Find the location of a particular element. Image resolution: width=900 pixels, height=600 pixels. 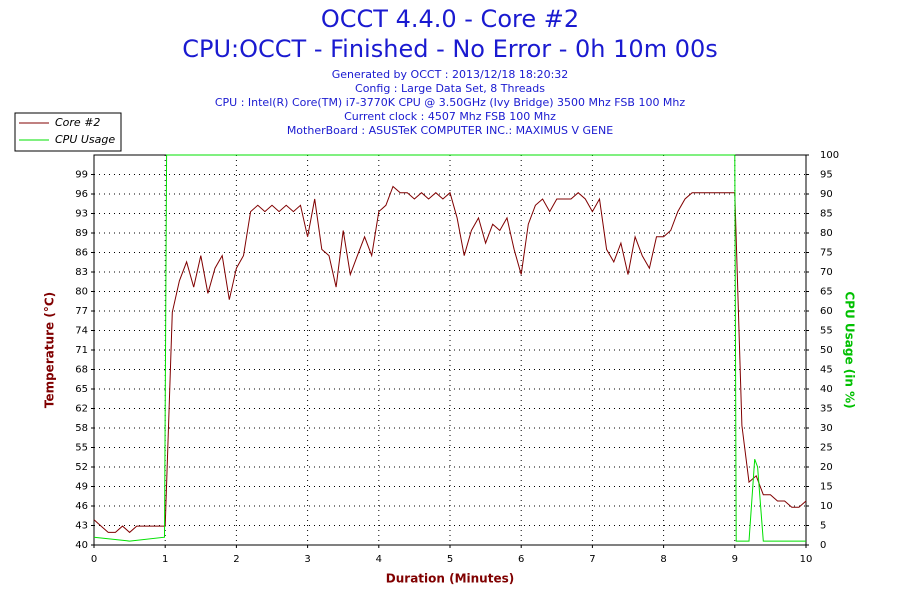

y2-tick-label: 60 is located at coordinates (826, 311).